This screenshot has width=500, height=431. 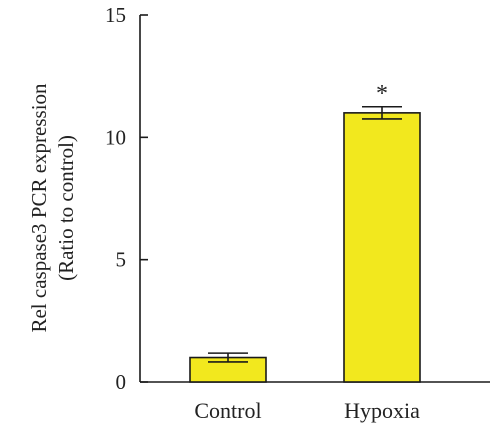 I want to click on y-tick-label: 15, so click(x=115, y=15).